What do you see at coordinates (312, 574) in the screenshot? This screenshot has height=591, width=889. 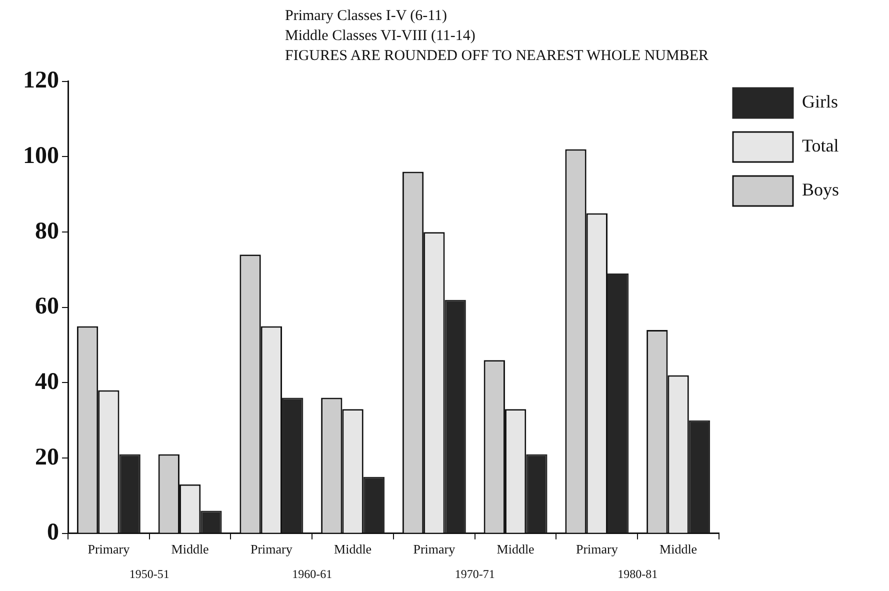 I see `text: 1960-61` at bounding box center [312, 574].